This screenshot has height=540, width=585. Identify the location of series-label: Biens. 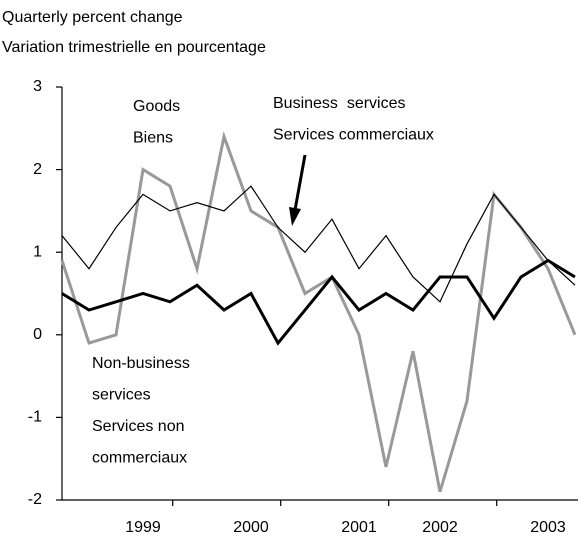
(153, 138).